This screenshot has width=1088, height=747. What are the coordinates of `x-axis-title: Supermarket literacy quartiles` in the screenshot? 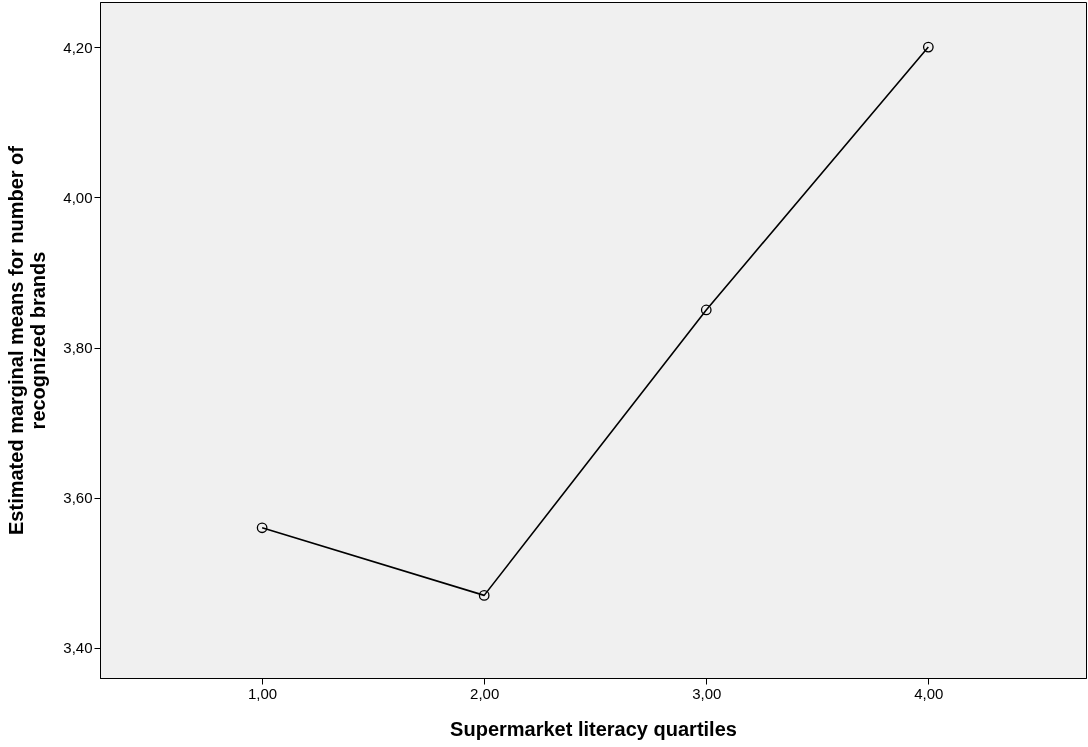 It's located at (593, 728).